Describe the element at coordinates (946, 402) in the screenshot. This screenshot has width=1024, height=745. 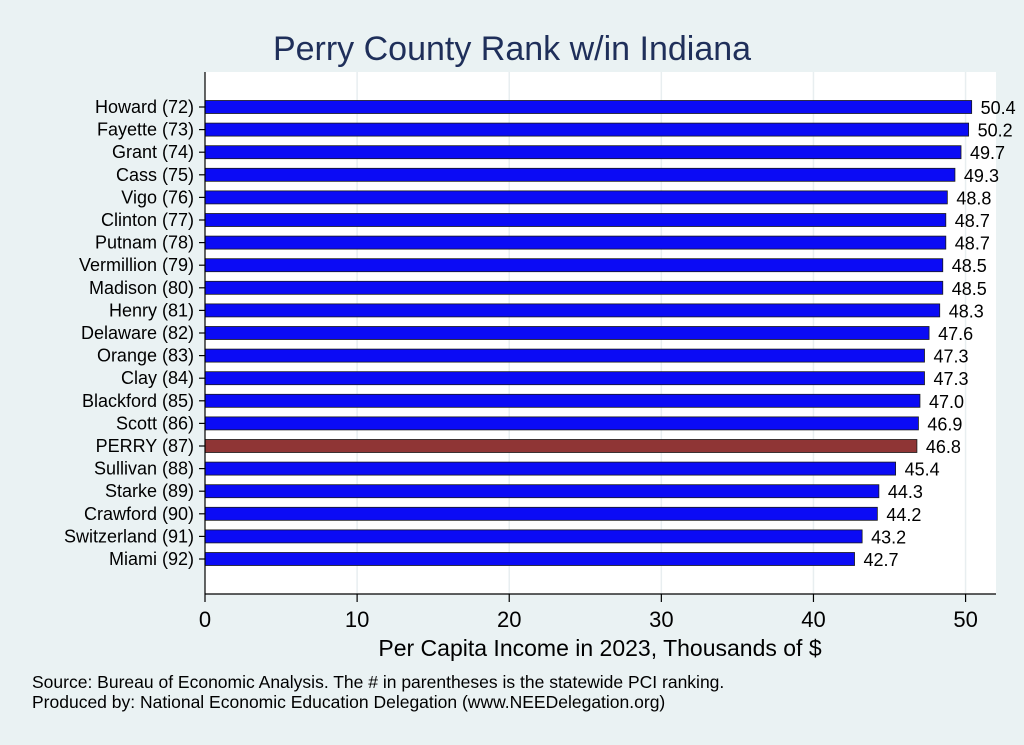
I see `value-label: 47.0` at that location.